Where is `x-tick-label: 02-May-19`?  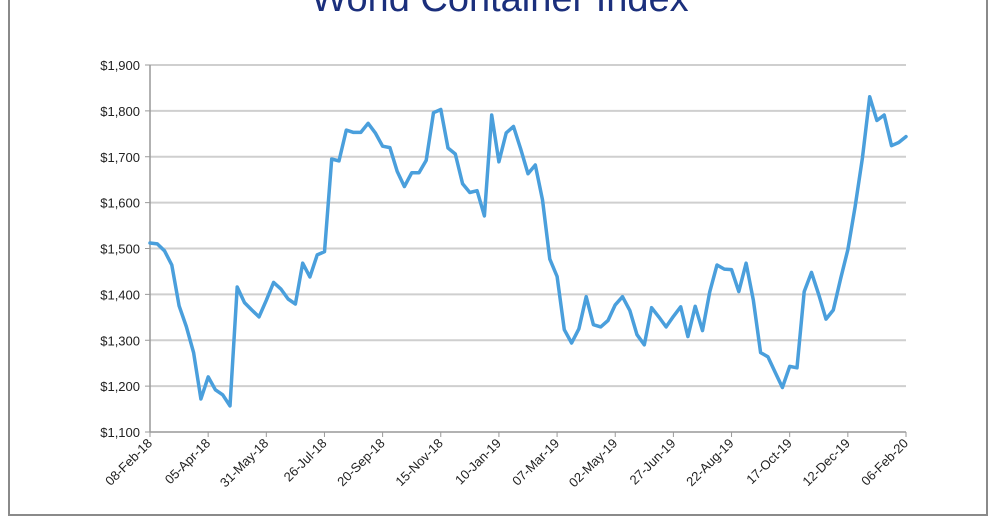
x-tick-label: 02-May-19 is located at coordinates (593, 463).